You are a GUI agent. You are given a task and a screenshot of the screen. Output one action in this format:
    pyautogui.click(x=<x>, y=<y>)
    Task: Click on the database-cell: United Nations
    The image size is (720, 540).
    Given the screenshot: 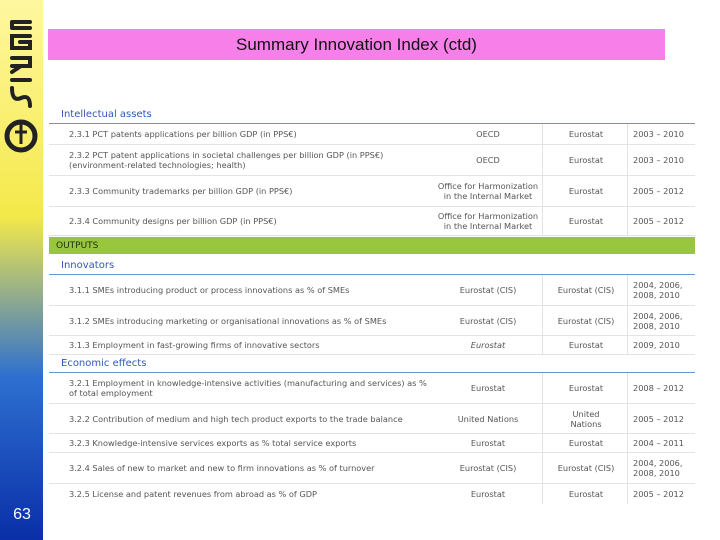 What is the action you would take?
    pyautogui.click(x=586, y=418)
    